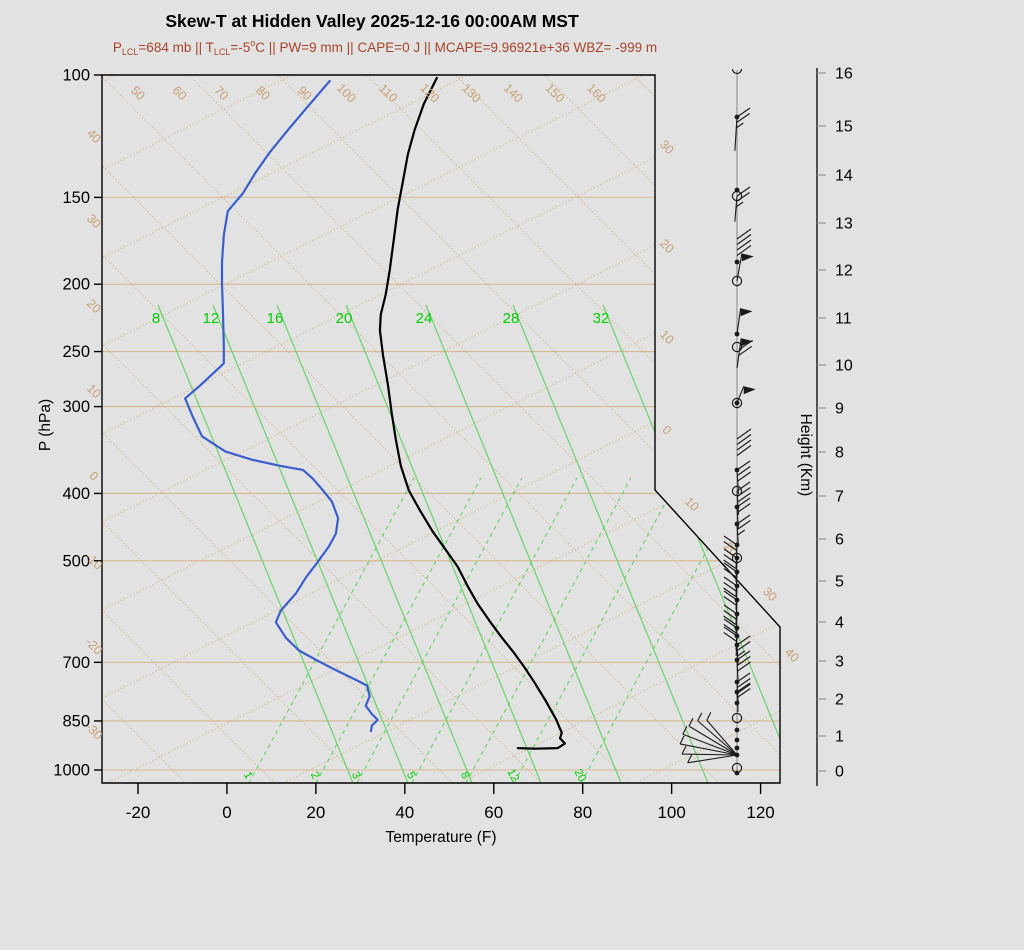 Image resolution: width=1024 pixels, height=950 pixels. I want to click on height-tick-label: 5, so click(839, 582).